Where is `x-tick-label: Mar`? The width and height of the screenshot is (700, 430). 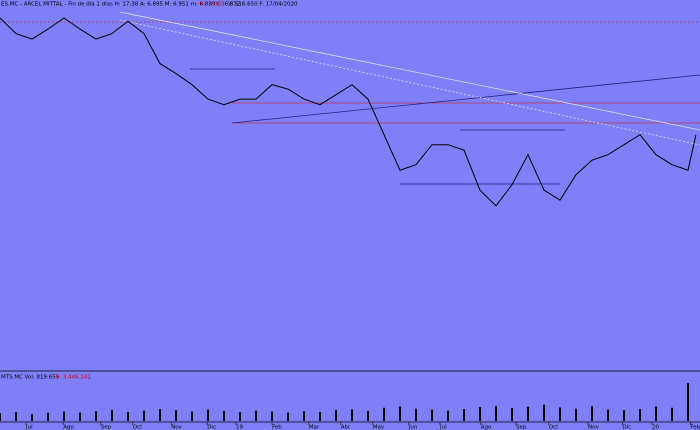 x-tick-label: Mar is located at coordinates (314, 427).